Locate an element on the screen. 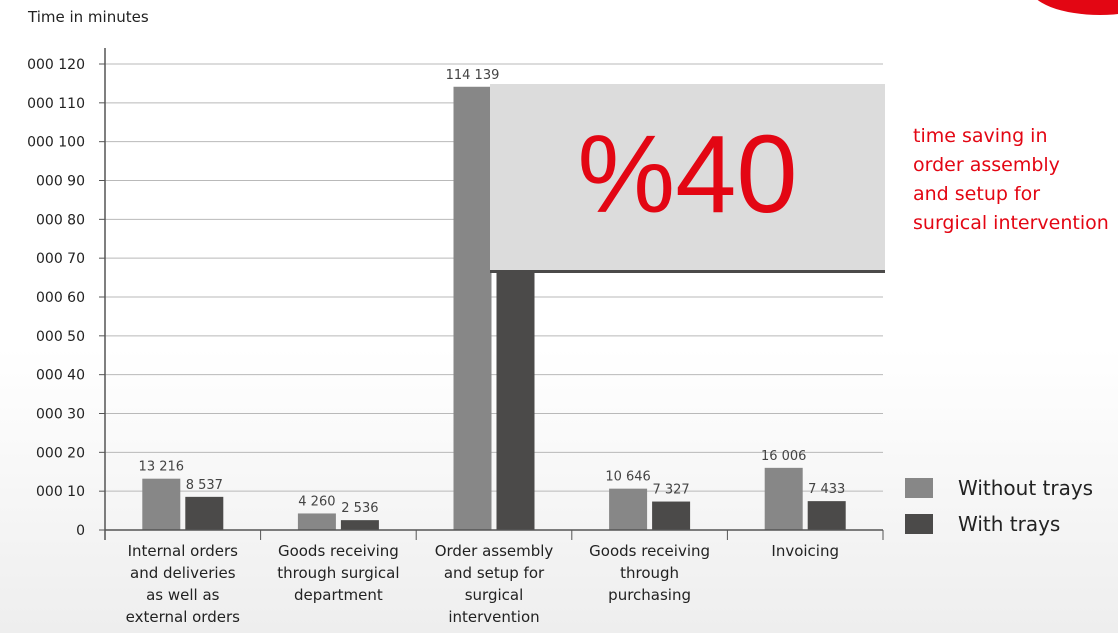 This screenshot has height=633, width=1118. savings-percentage: %40 is located at coordinates (687, 174).